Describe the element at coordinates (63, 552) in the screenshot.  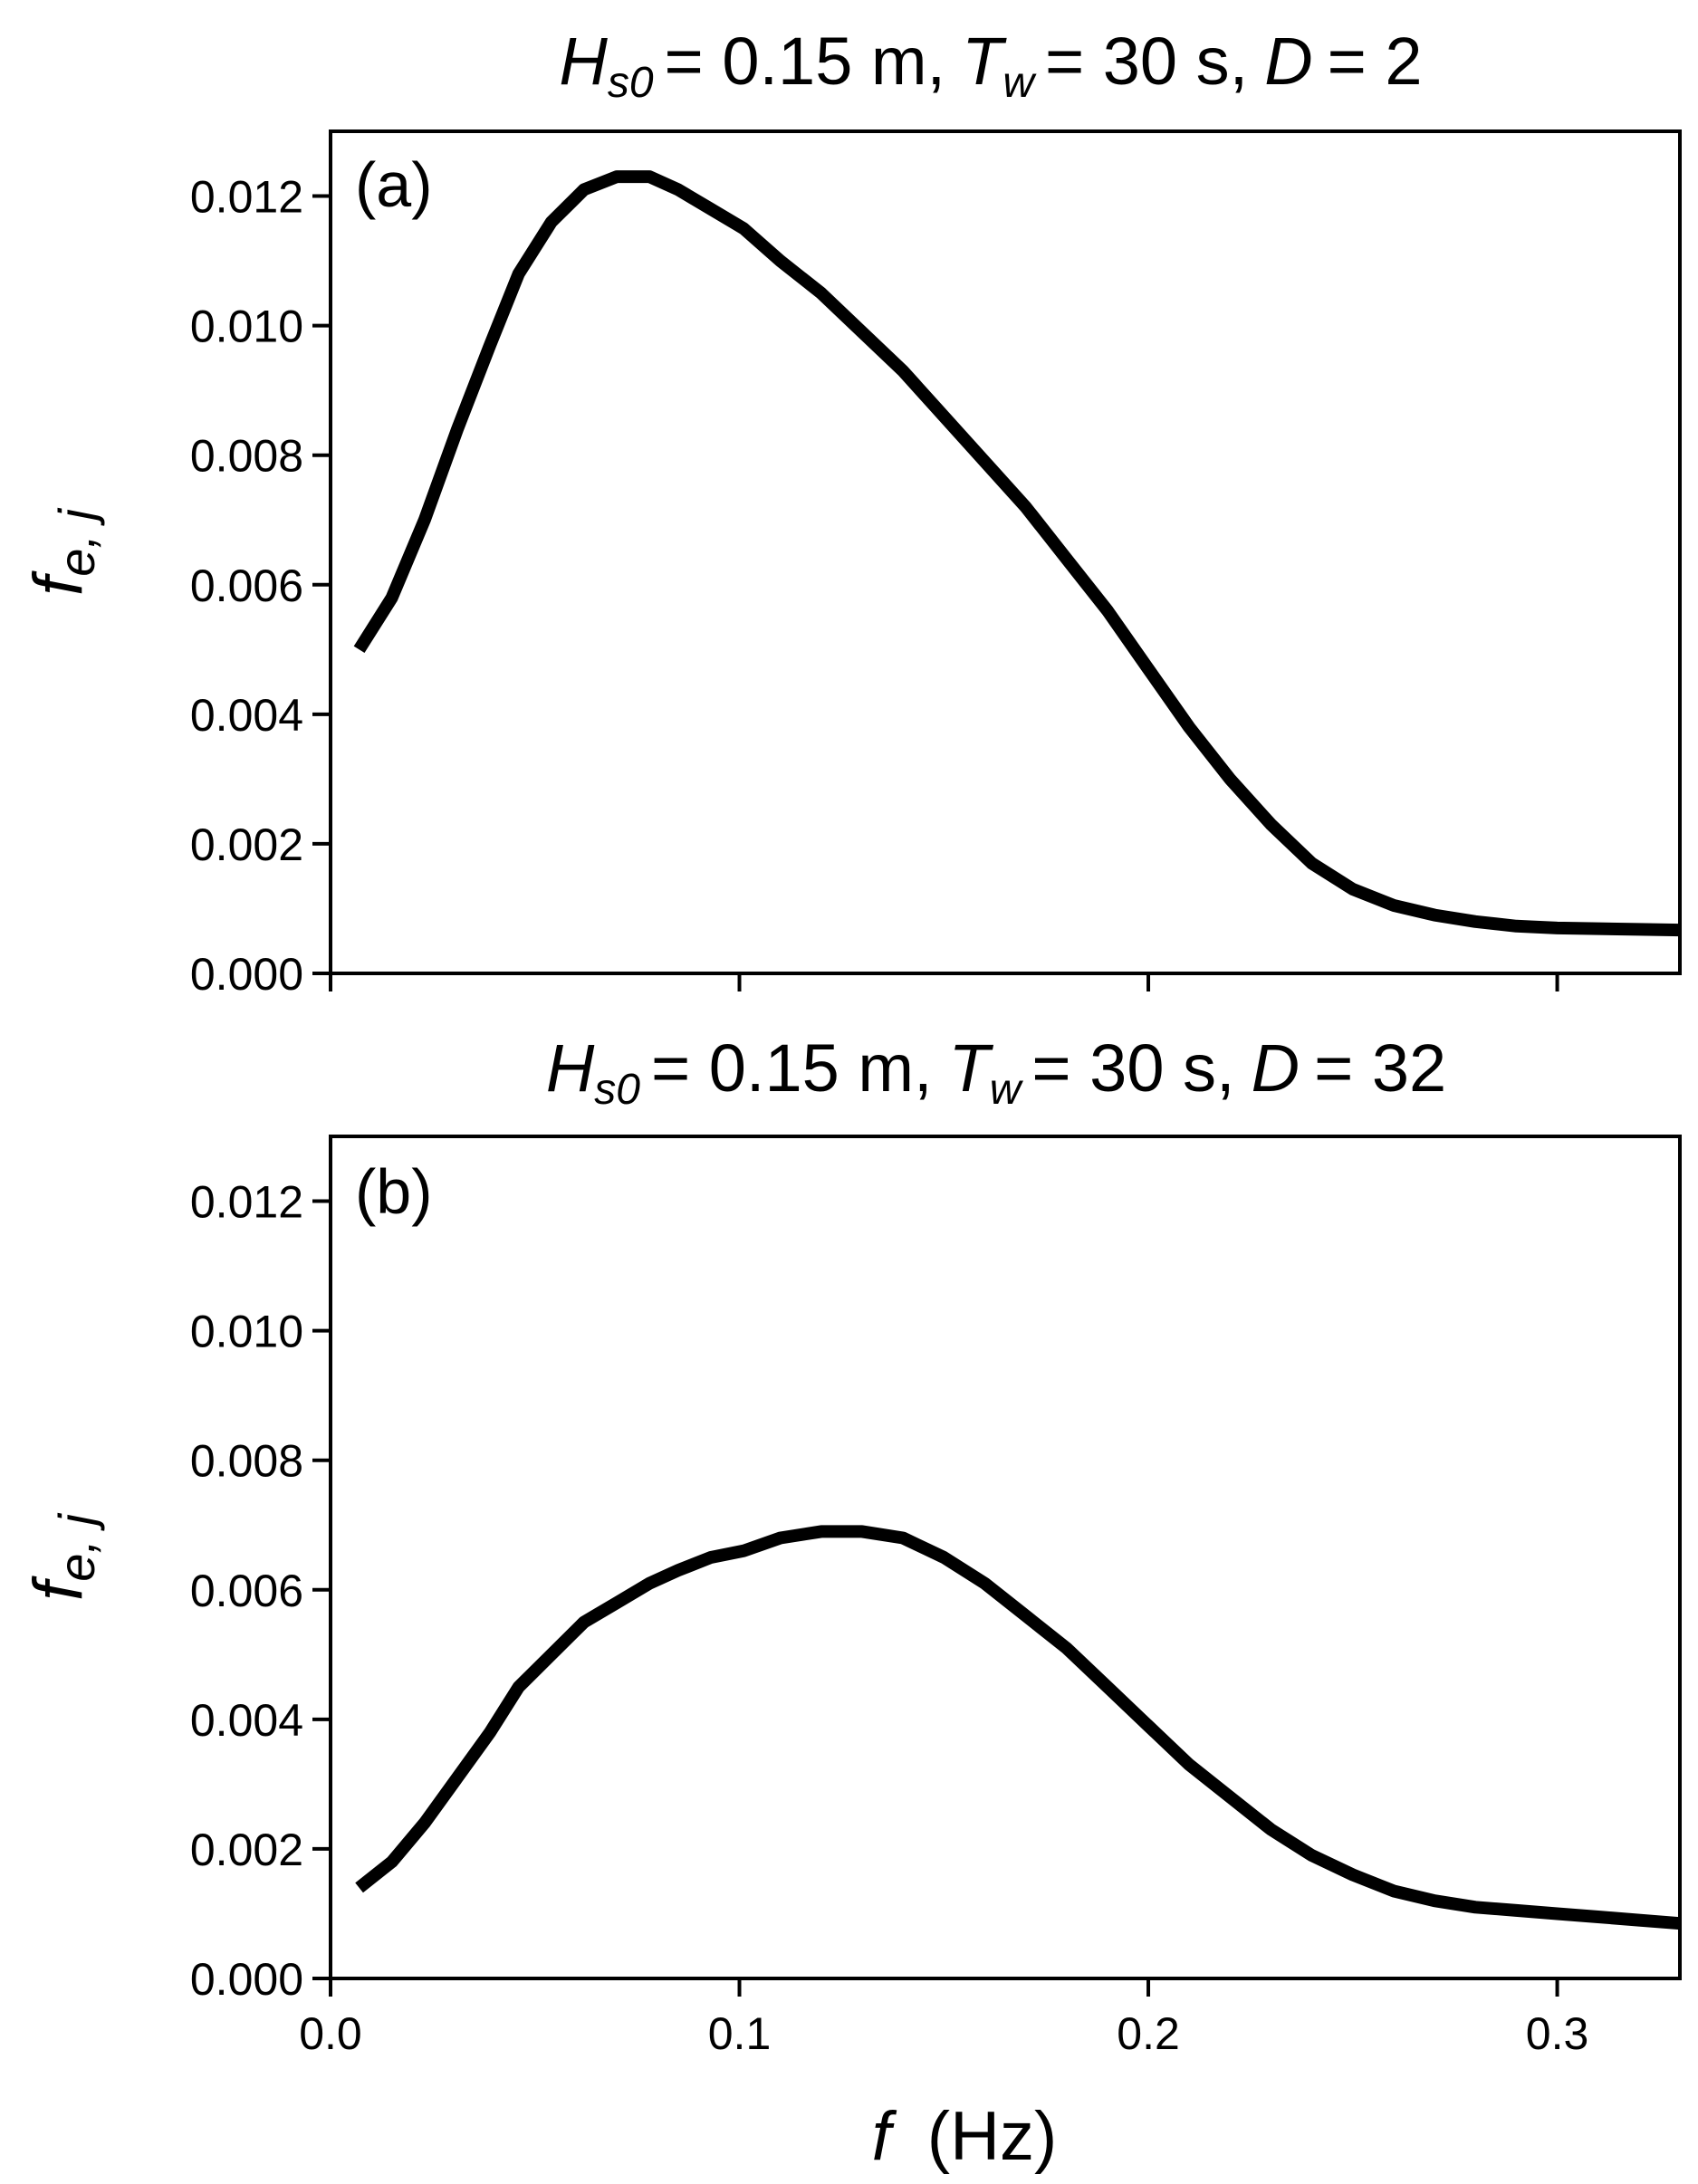
I see `panel-a-y-axis-label: fe, j` at that location.